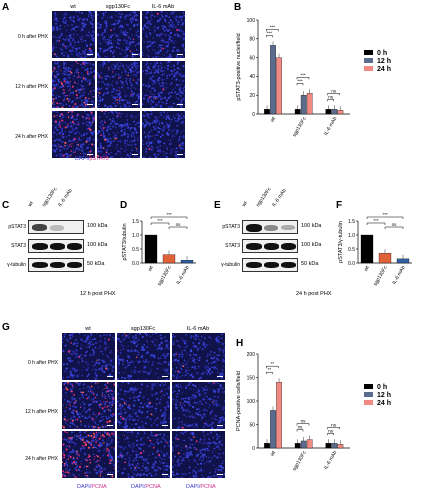  What do you see at coordinates (31, 204) in the screenshot?
I see `panel-c-lane-wt: wt` at bounding box center [31, 204].